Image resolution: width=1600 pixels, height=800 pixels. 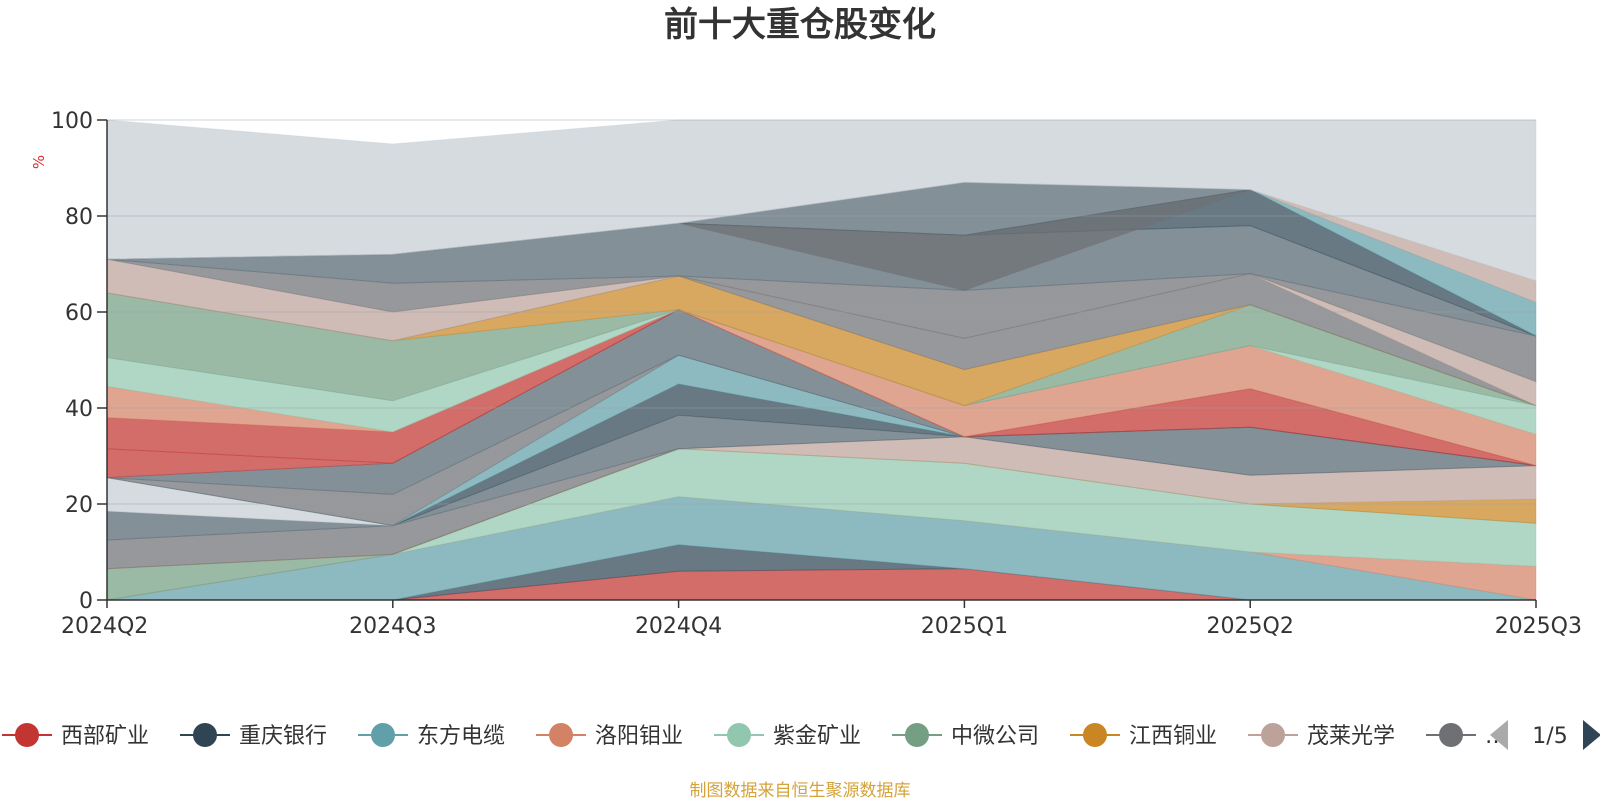 I want to click on legend-item: 重庆银行, so click(x=253, y=736).